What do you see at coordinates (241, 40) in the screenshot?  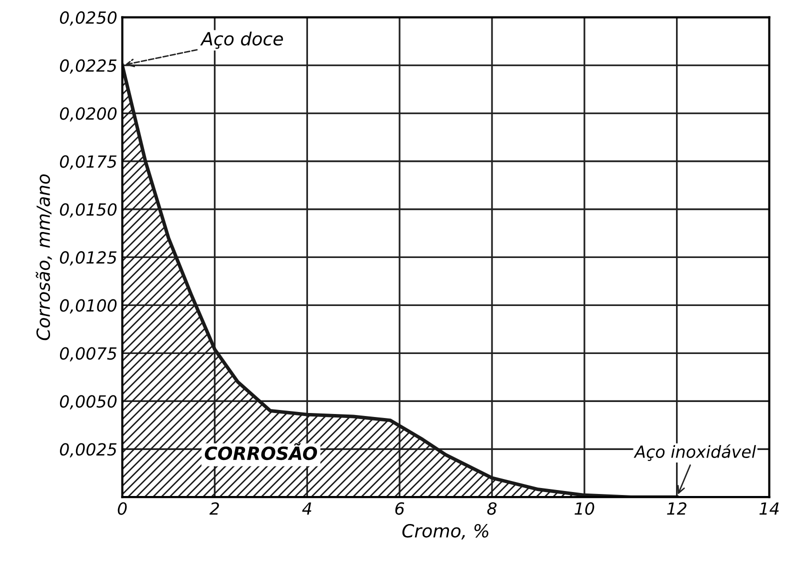 I see `annotation: Aço doce` at bounding box center [241, 40].